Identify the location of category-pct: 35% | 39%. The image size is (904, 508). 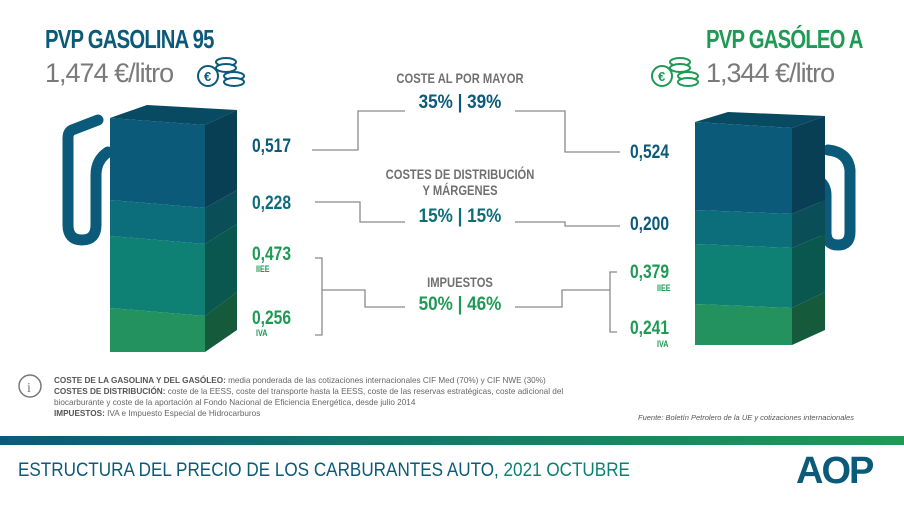
(460, 102).